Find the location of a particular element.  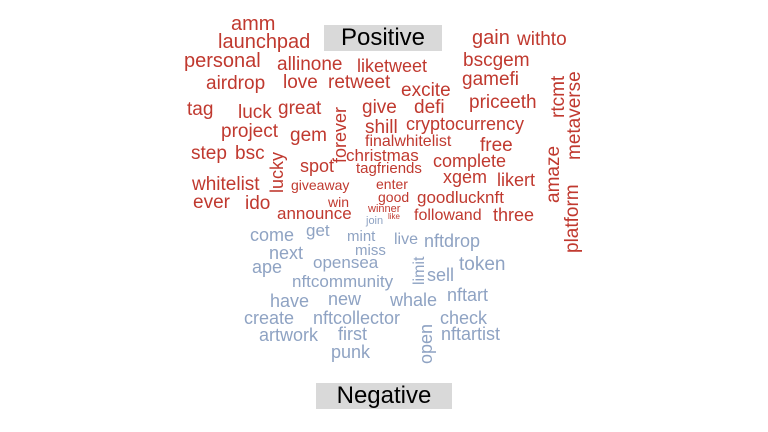

word-live: live is located at coordinates (406, 239).